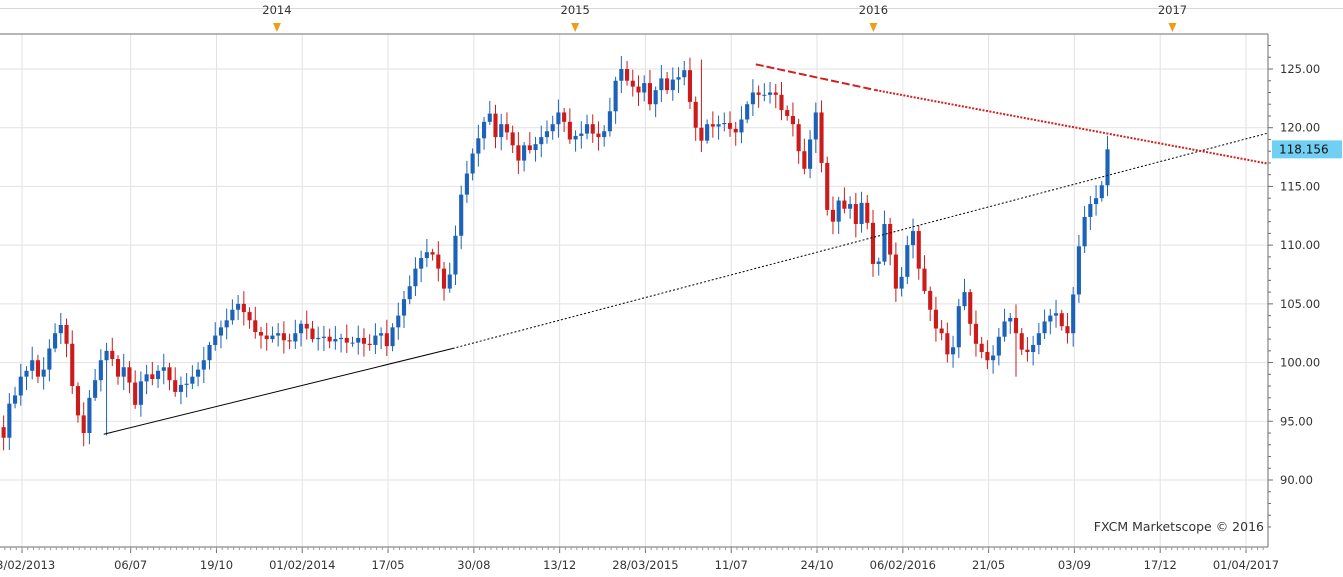  I want to click on x-tick-label: 17/12, so click(1160, 565).